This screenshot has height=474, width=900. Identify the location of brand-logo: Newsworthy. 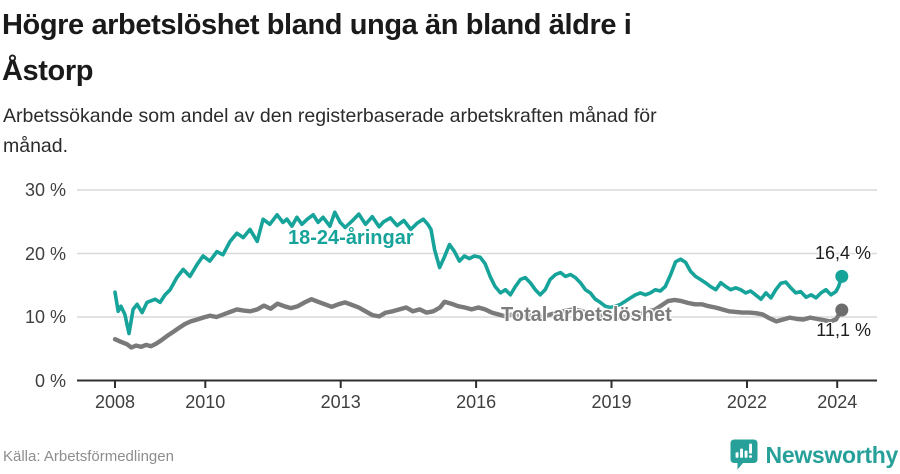
(814, 454).